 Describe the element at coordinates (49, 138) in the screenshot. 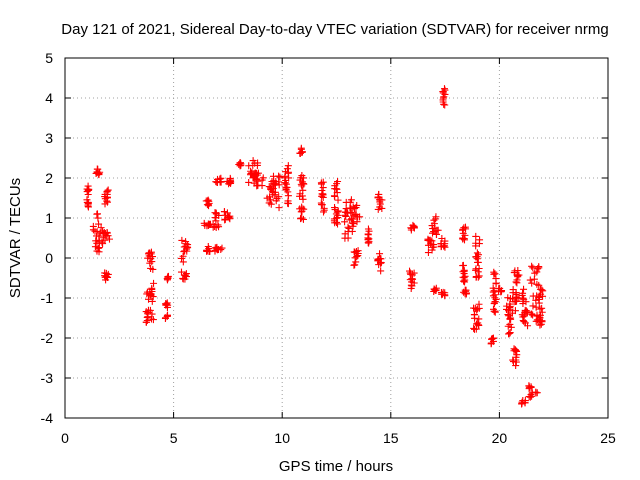

I see `y-tick-label: 3` at that location.